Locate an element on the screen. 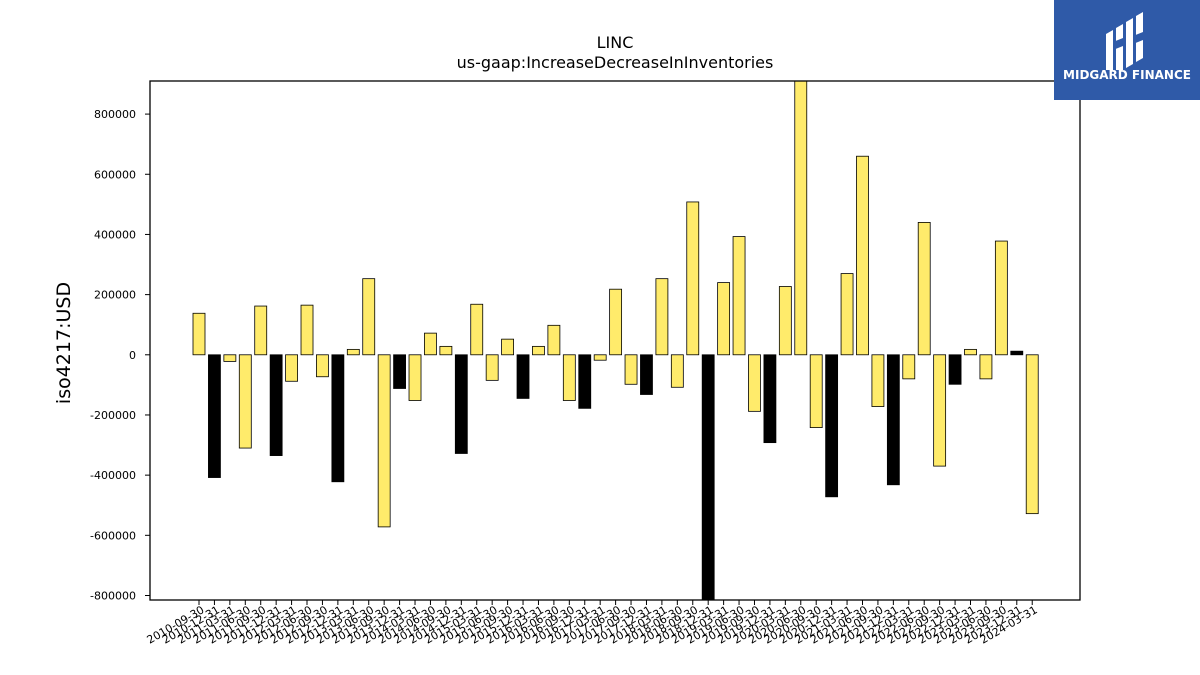 This screenshot has height=675, width=1200. y-tick-label: 0 is located at coordinates (132, 355).